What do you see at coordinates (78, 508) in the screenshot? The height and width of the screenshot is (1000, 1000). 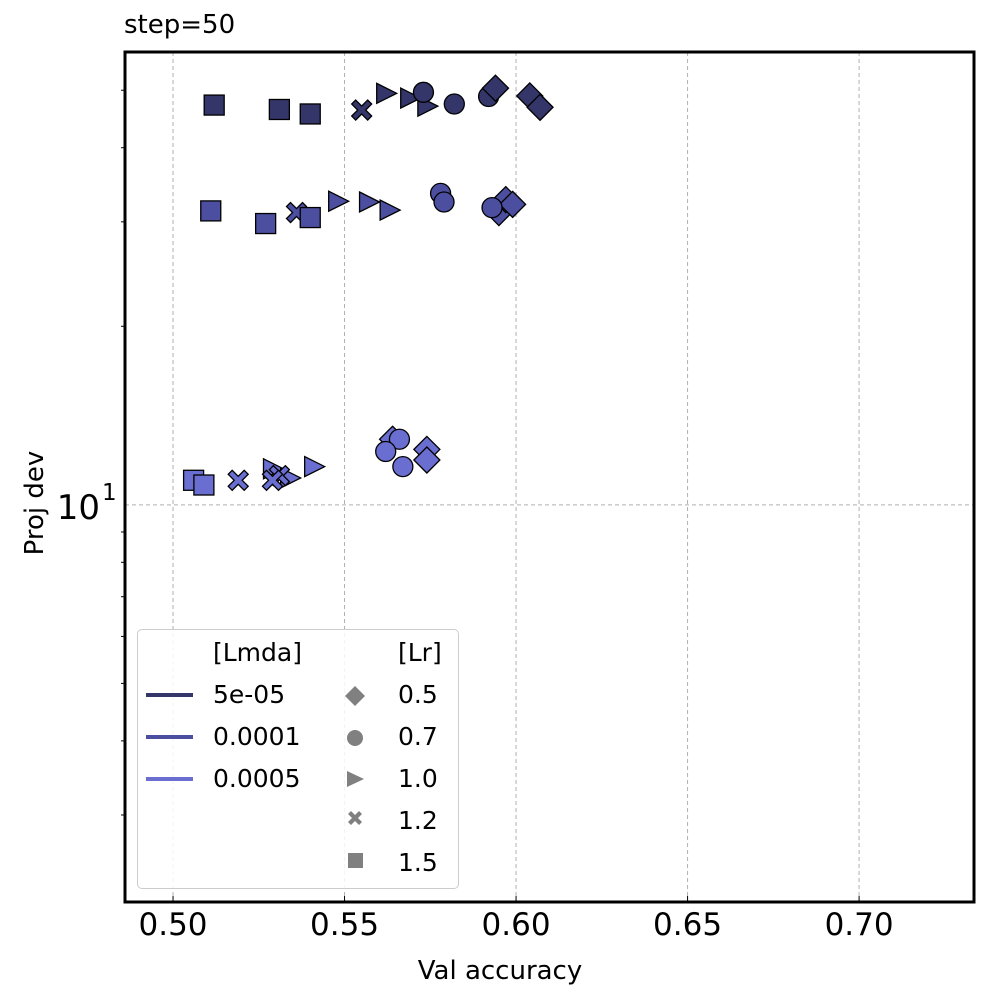 I see `svg-text: 10` at bounding box center [78, 508].